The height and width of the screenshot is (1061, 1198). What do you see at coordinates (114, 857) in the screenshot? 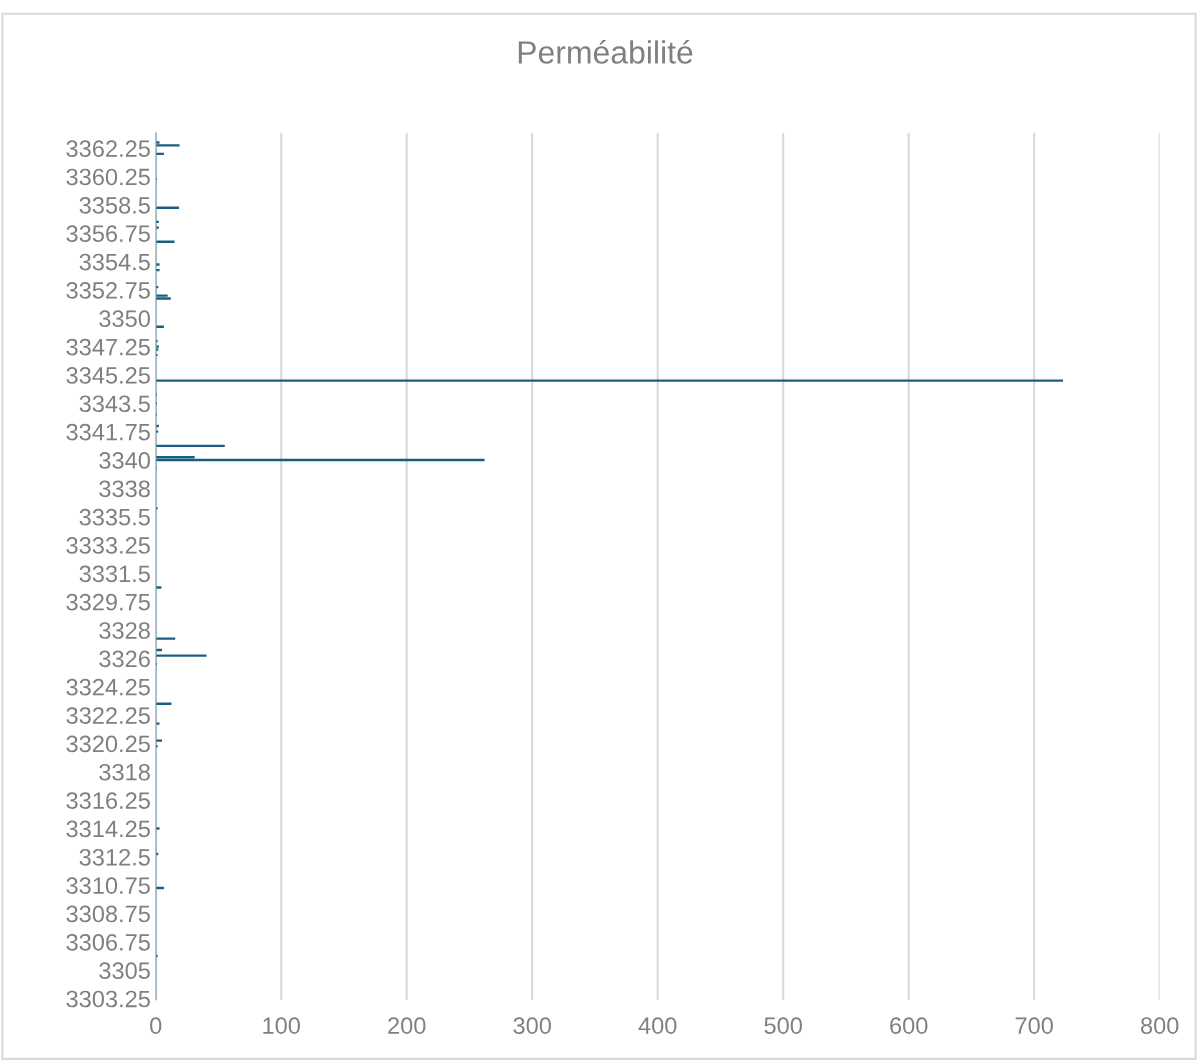
I see `y-tick-label: 3312.5` at bounding box center [114, 857].